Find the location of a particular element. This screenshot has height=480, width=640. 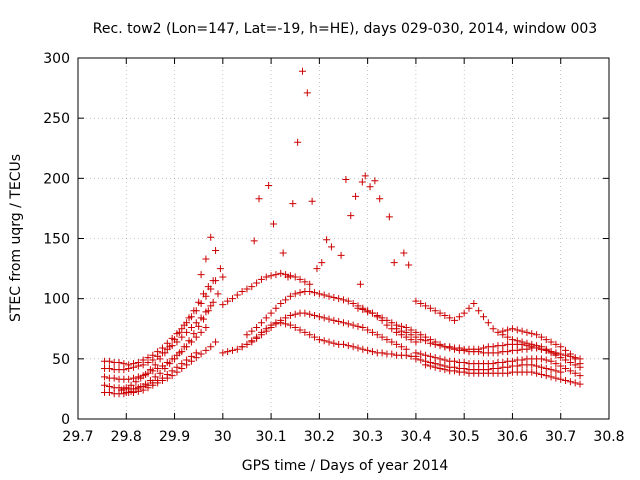

x-tick-label: 30.7 is located at coordinates (560, 437).